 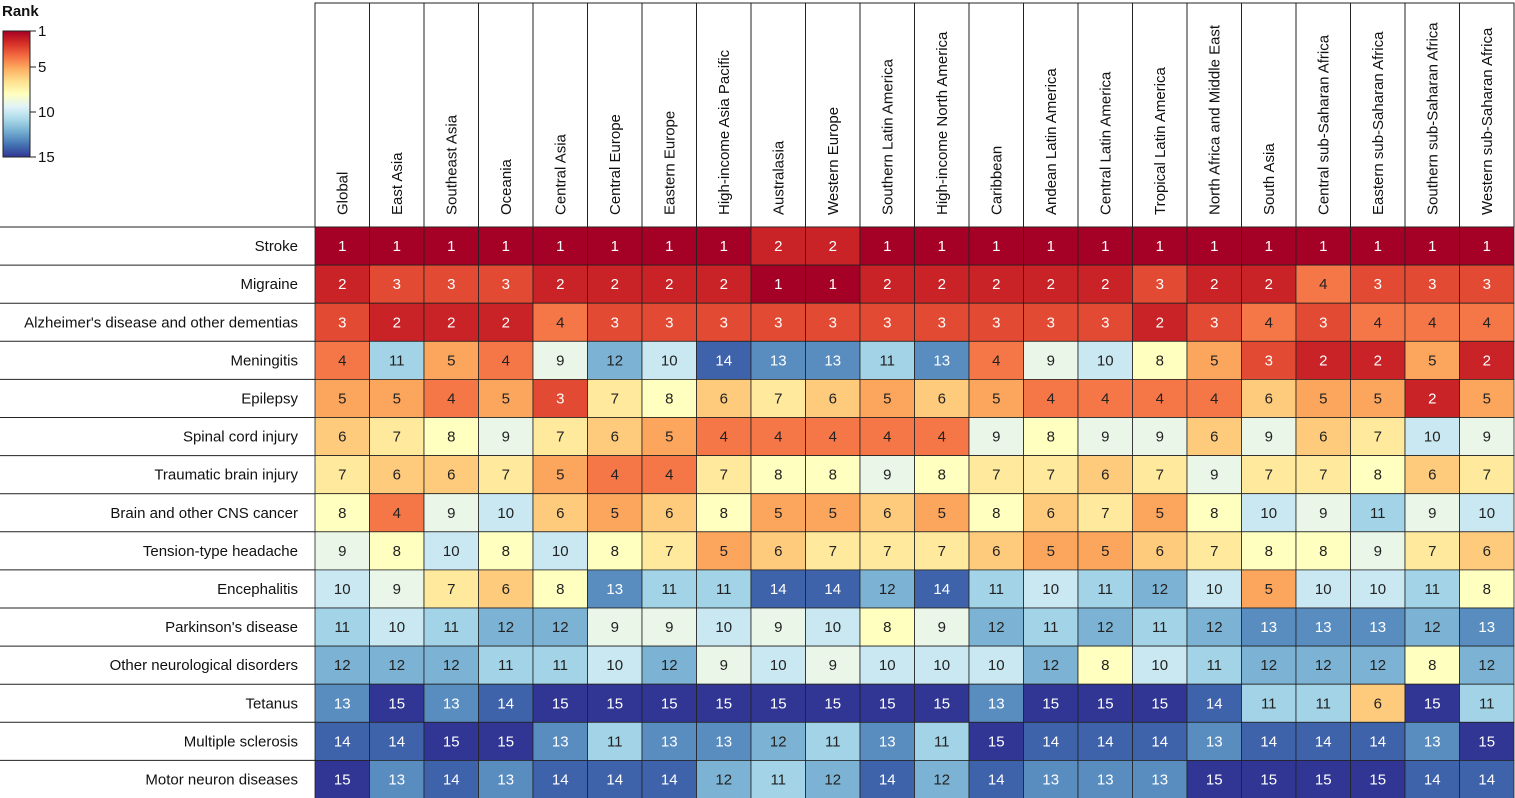 I want to click on cell-value: 10, so click(x=1432, y=437).